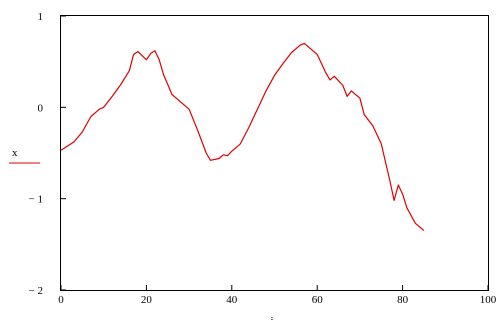  Describe the element at coordinates (232, 300) in the screenshot. I see `x-tick-label: 40` at that location.